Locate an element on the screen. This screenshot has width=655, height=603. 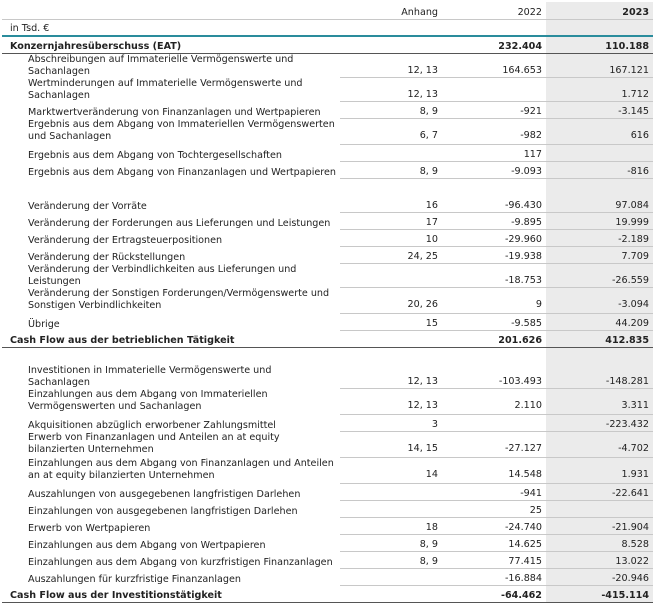
value-2023: -3.094 is located at coordinates (599, 300).